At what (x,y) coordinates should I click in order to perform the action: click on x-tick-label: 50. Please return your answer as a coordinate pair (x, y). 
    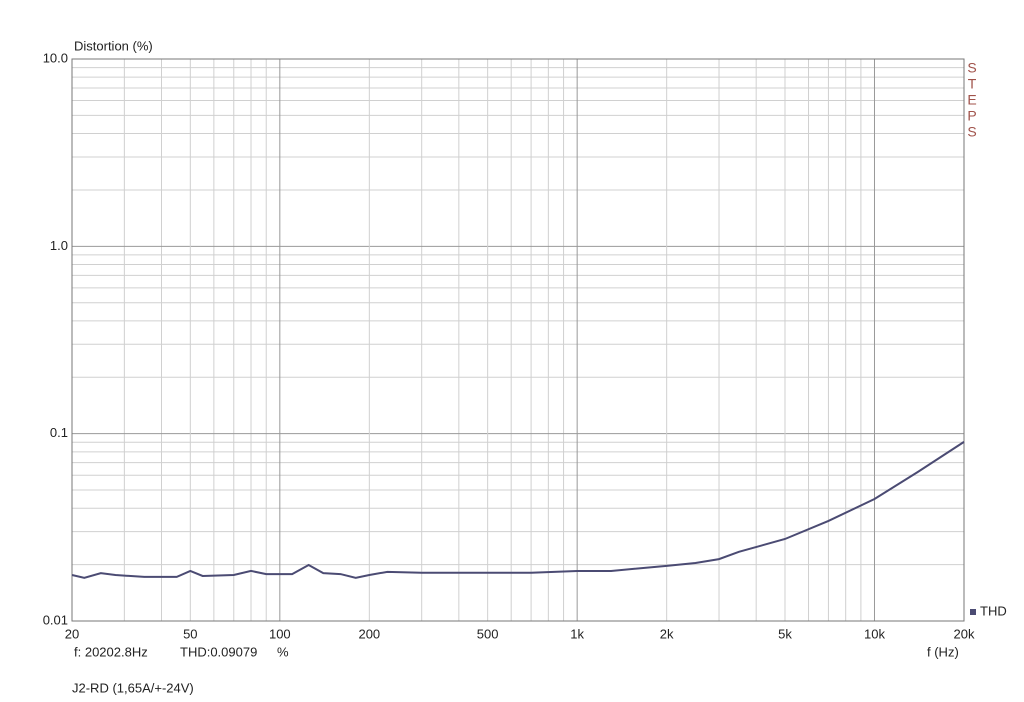
    Looking at the image, I should click on (190, 633).